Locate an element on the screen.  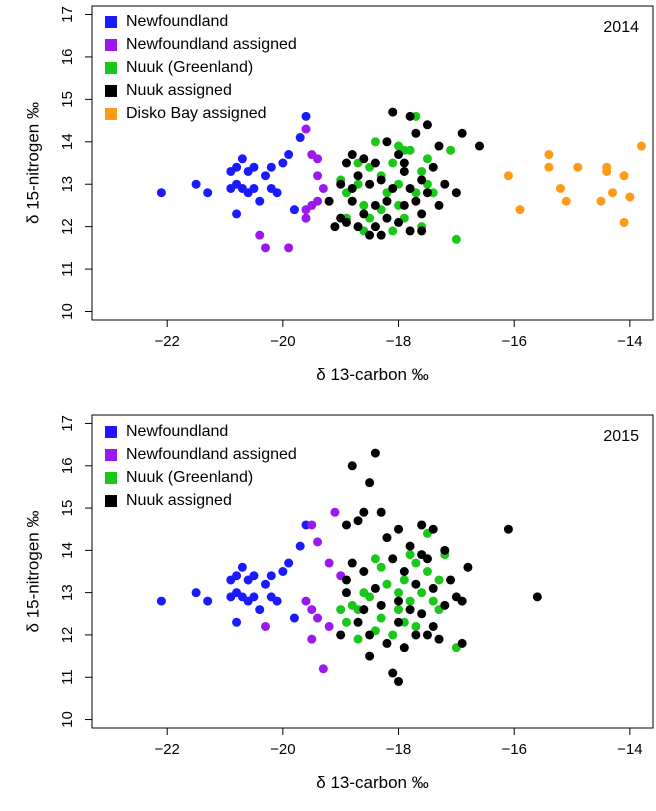
y-tick-label: 11 is located at coordinates (67, 269).